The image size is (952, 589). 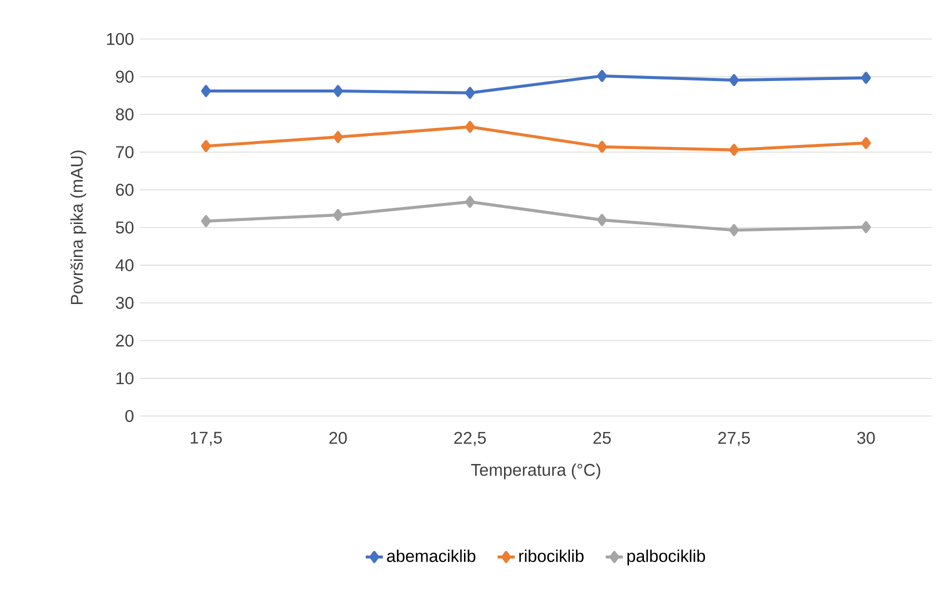 What do you see at coordinates (129, 416) in the screenshot?
I see `y-tick-label: 0` at bounding box center [129, 416].